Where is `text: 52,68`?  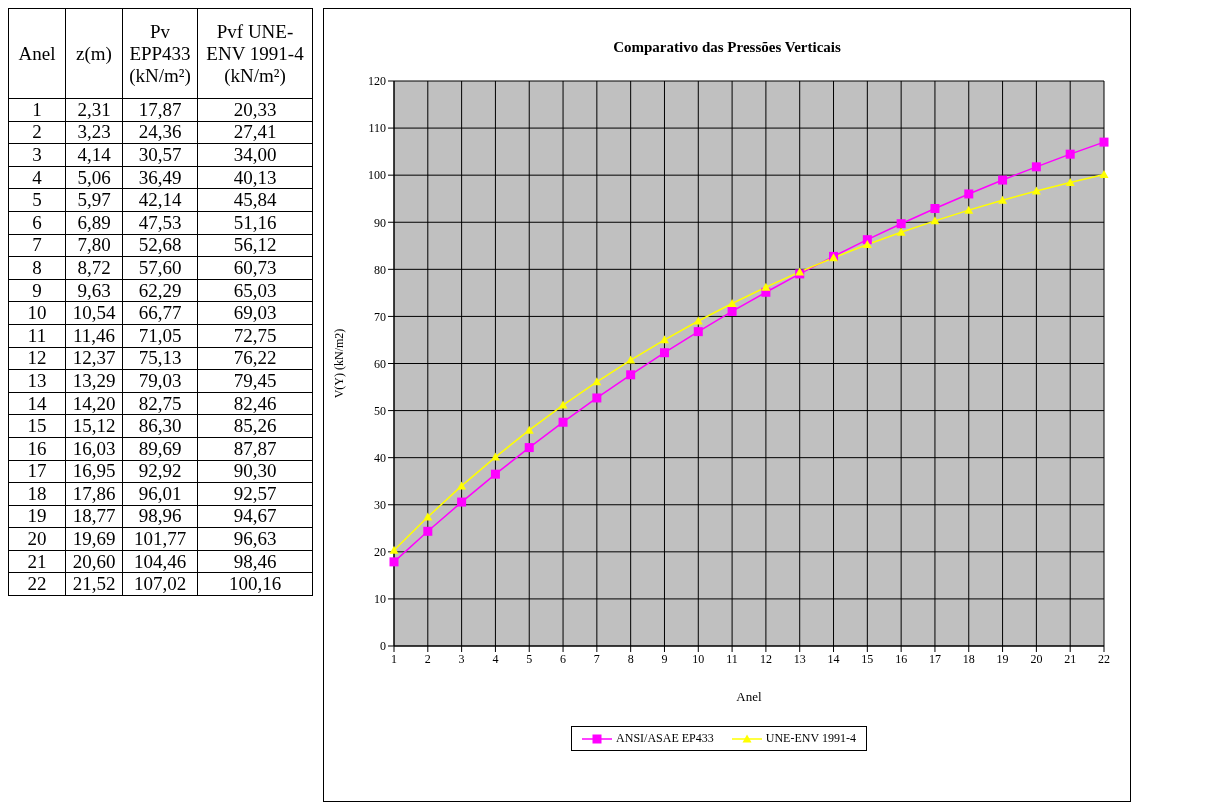 text: 52,68 is located at coordinates (160, 245).